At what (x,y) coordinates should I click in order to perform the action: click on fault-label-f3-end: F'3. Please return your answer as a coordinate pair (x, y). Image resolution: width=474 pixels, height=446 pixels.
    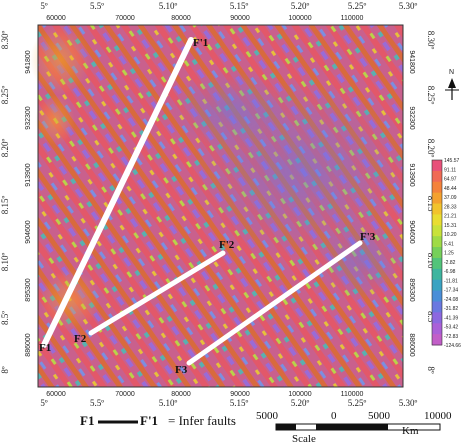
    Looking at the image, I should click on (368, 237).